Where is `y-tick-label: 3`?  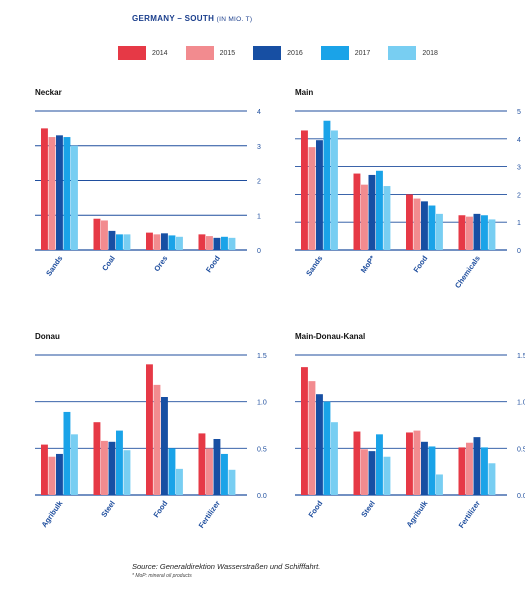
y-tick-label: 3 is located at coordinates (259, 147).